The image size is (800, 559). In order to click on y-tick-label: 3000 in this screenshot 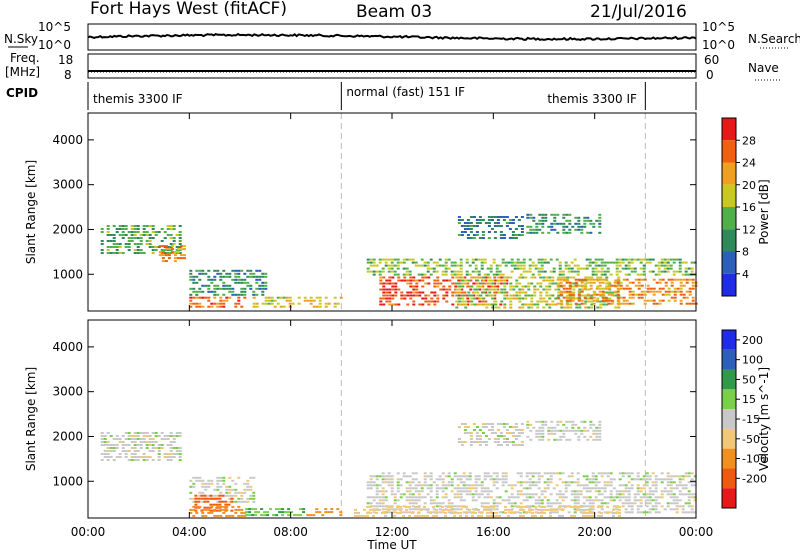, I will do `click(67, 392)`.